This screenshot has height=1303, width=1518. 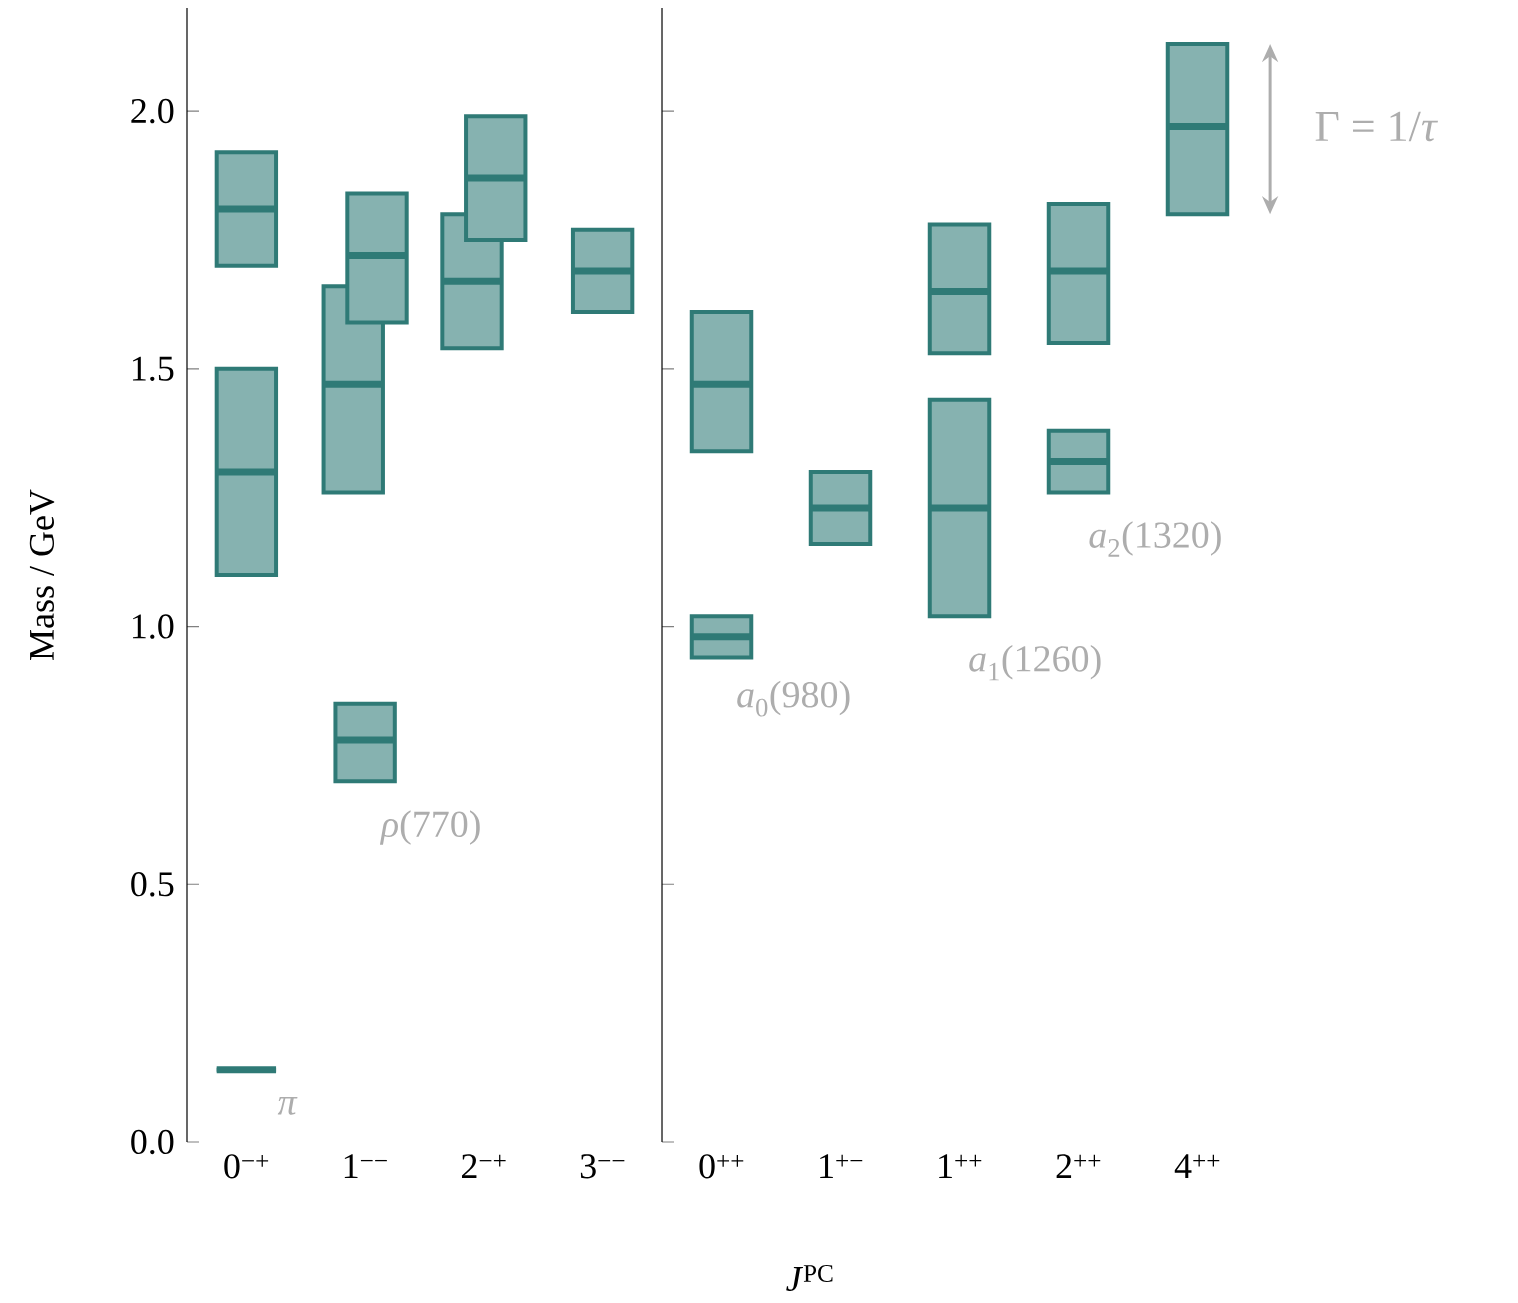 What do you see at coordinates (483, 1166) in the screenshot?
I see `x-tick-label: 2$^{−+}$` at bounding box center [483, 1166].